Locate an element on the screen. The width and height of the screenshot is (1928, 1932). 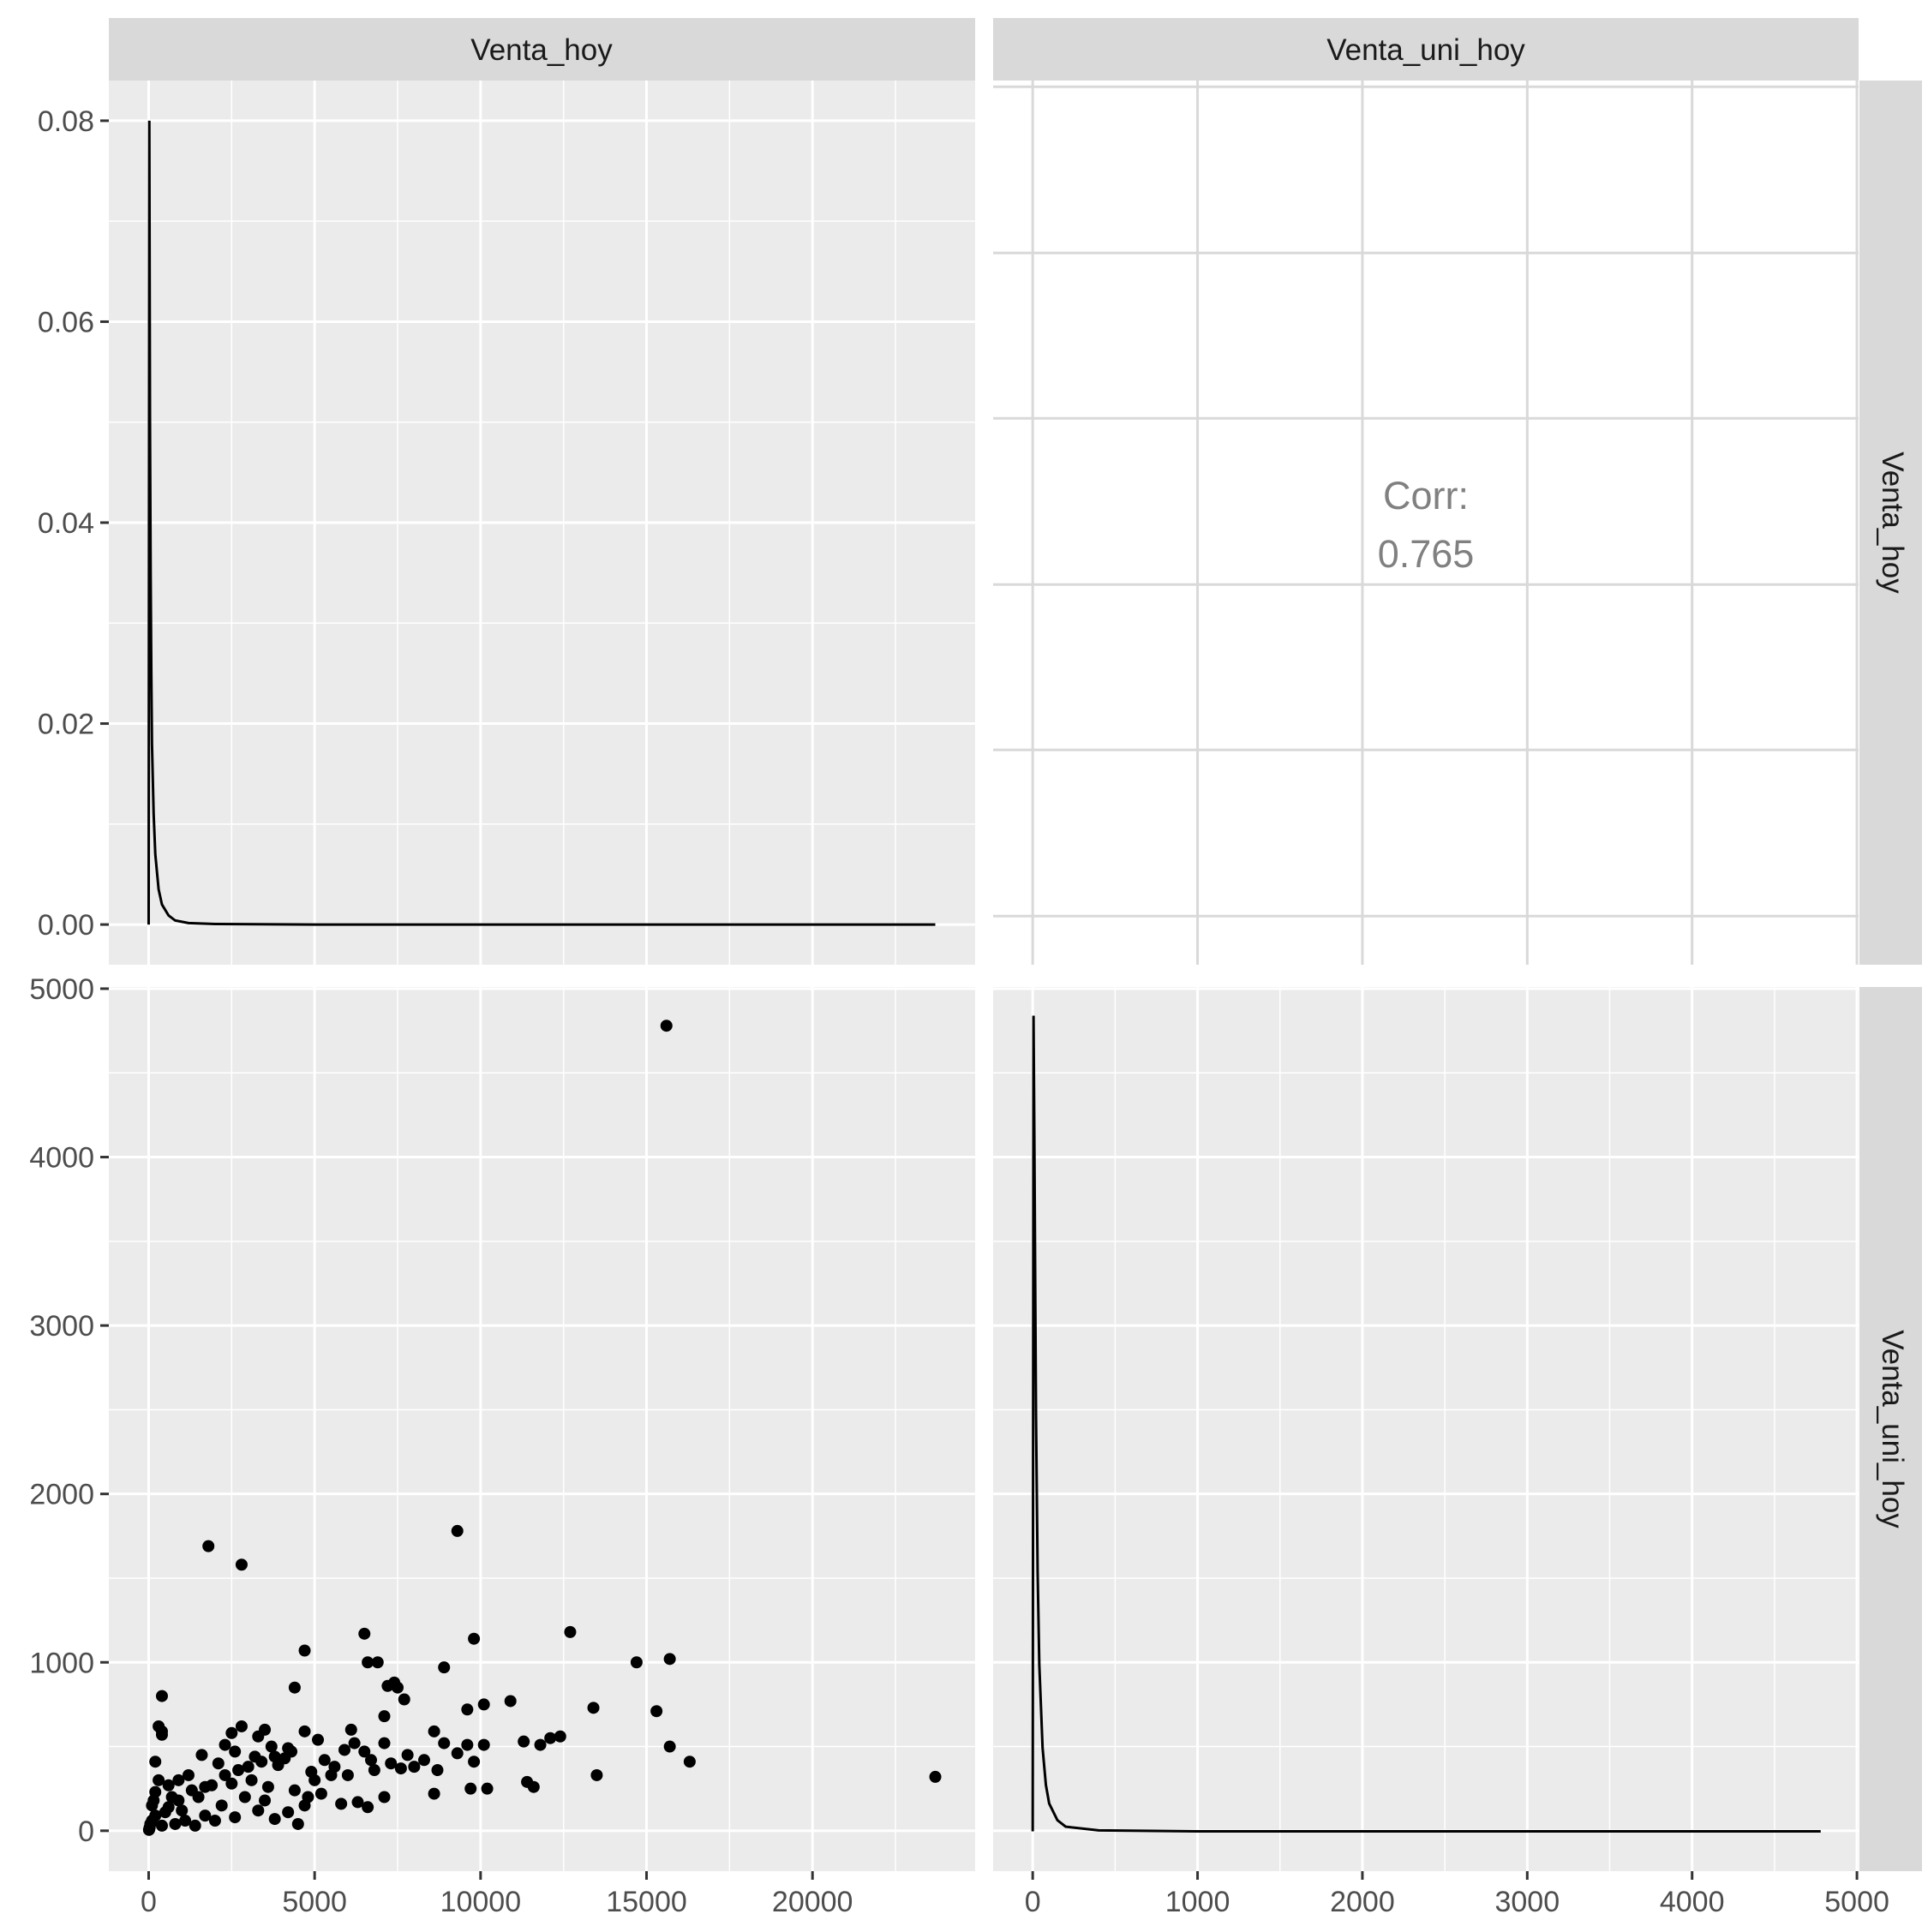
strip-top-col1-bg is located at coordinates (542, 49).